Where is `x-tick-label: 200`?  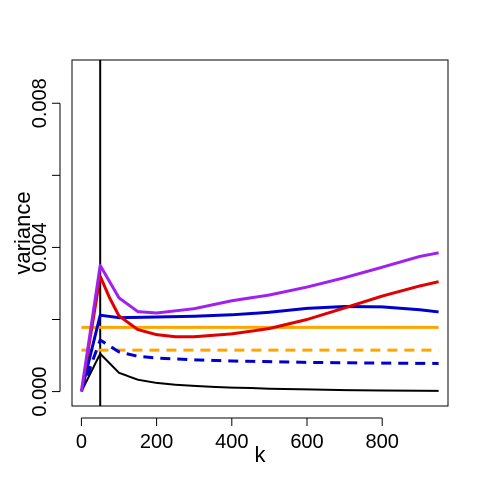 x-tick-label: 200 is located at coordinates (156, 442).